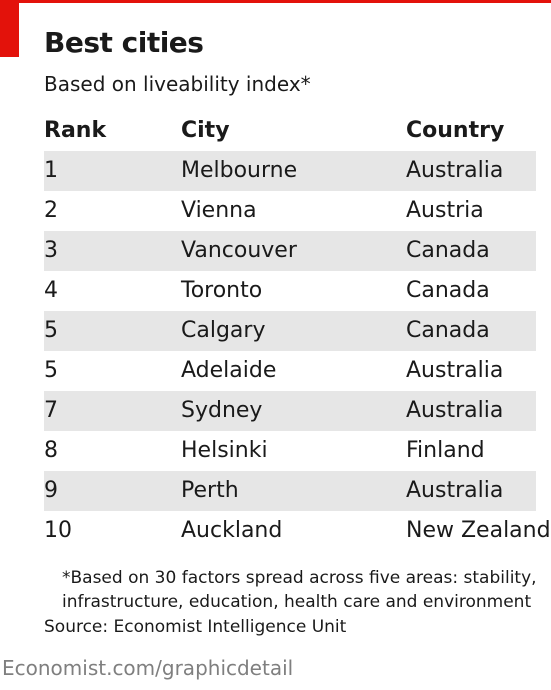 The width and height of the screenshot is (551, 690). What do you see at coordinates (239, 250) in the screenshot?
I see `cell-city: Vancouver` at bounding box center [239, 250].